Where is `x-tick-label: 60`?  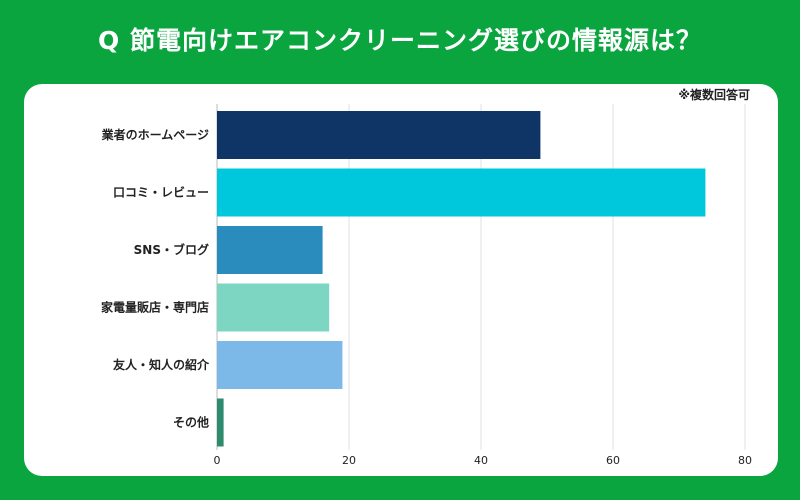
x-tick-label: 60 is located at coordinates (613, 460).